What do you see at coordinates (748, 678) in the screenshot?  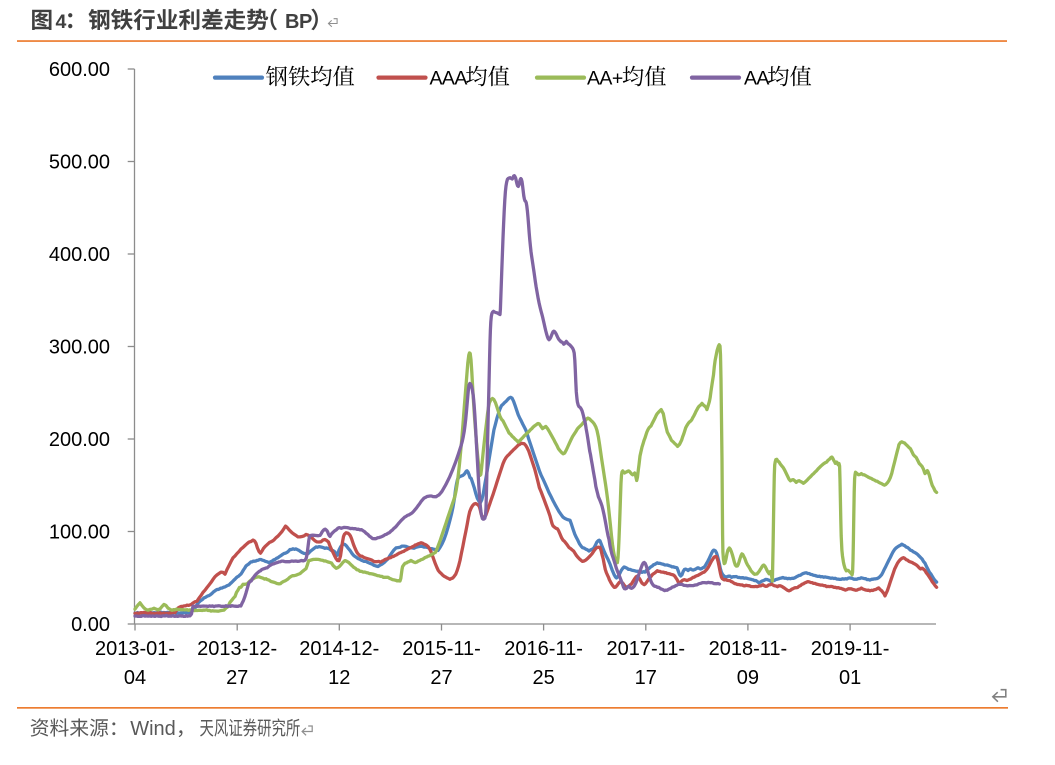 I see `svg-text: 09` at bounding box center [748, 678].